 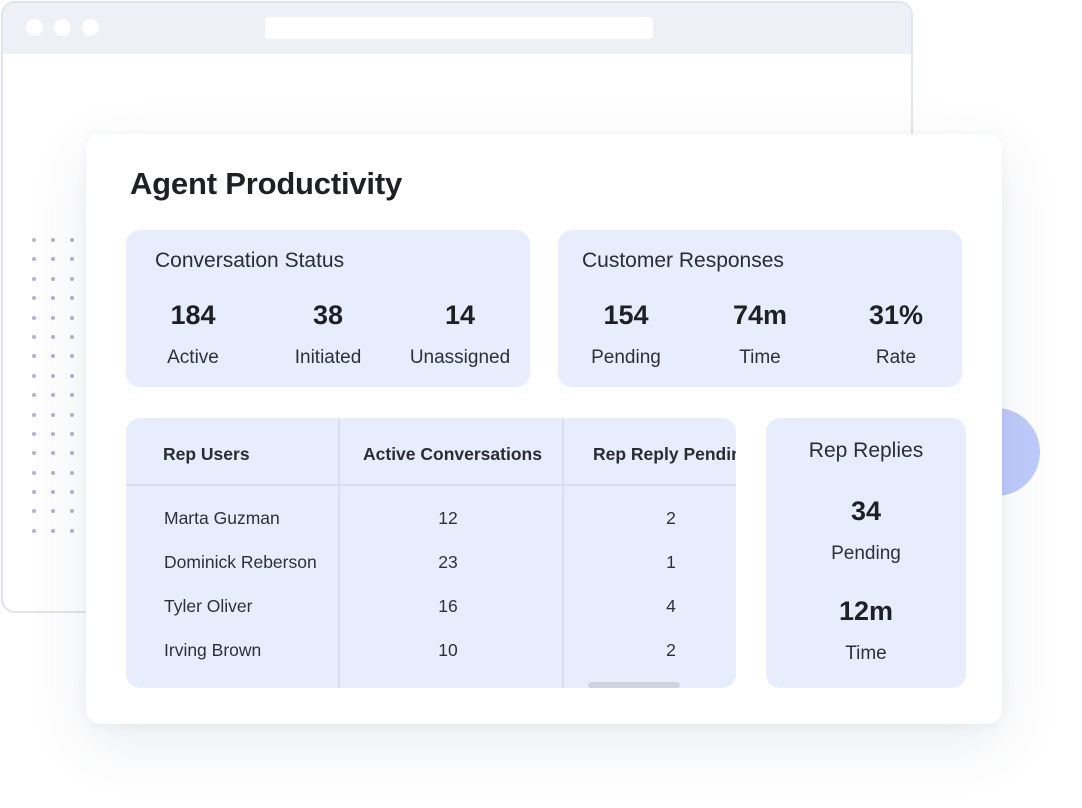 I want to click on stat-value: 12m, so click(x=866, y=611).